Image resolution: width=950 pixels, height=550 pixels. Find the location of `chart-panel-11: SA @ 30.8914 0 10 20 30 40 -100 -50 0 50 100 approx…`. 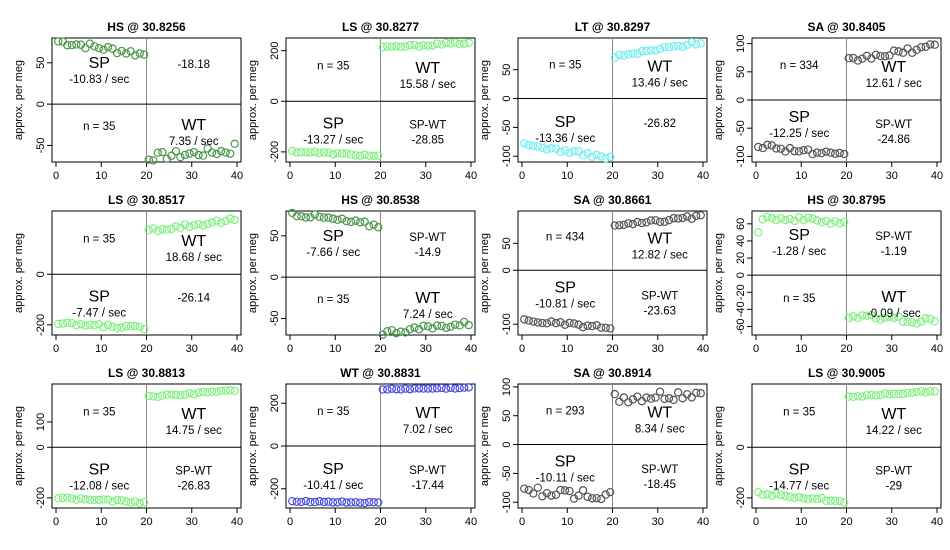

chart-panel-11: SA @ 30.8914 0 10 20 30 40 -100 -50 0 50 100 approx… is located at coordinates (594, 447).